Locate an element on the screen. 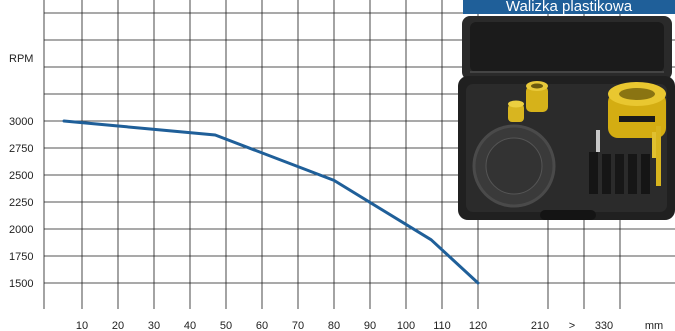 The height and width of the screenshot is (331, 675). y-tick-label: 2750 is located at coordinates (21, 149).